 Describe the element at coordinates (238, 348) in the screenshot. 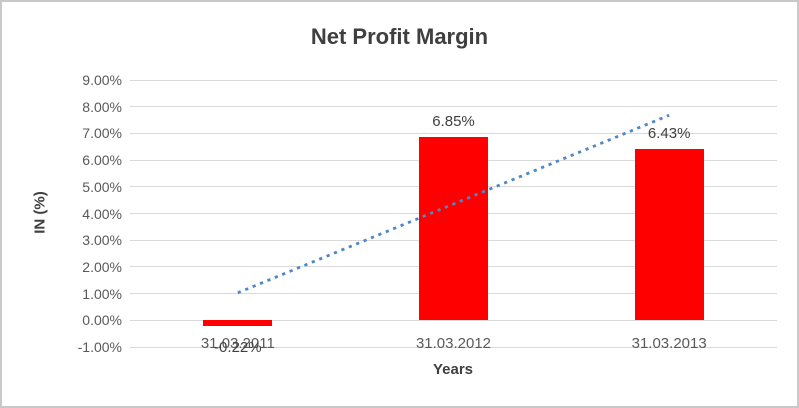

I see `bar-data-label: -0.22%` at that location.